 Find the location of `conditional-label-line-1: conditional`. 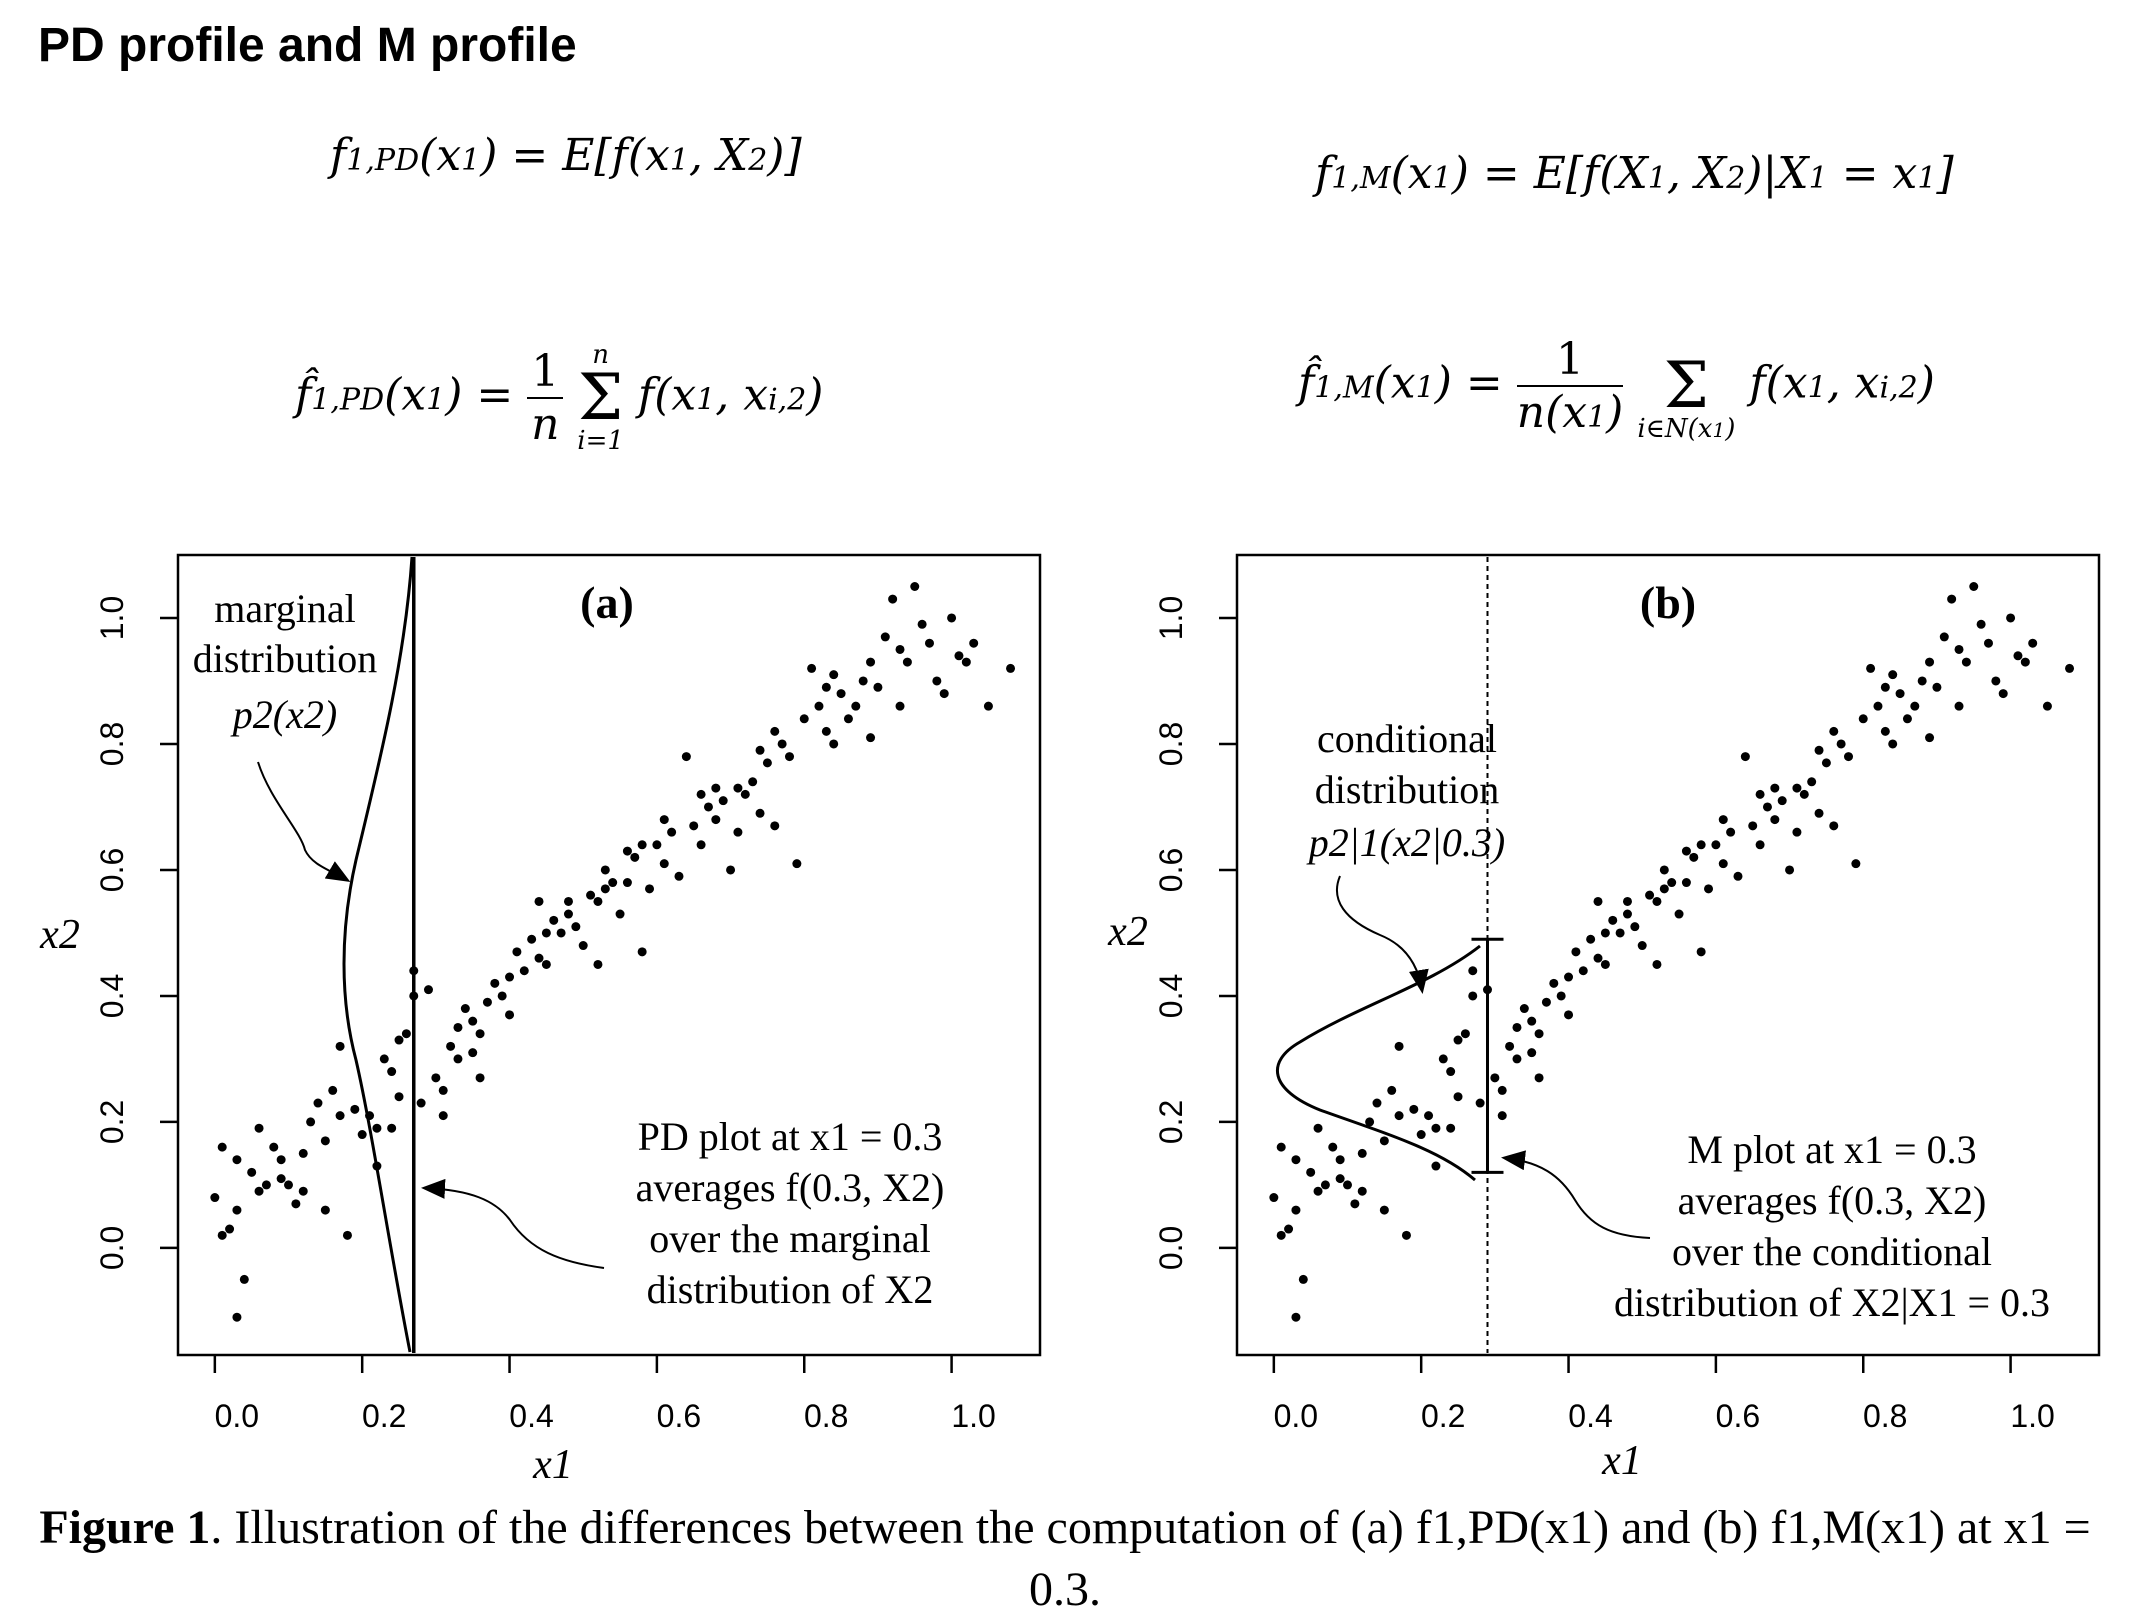

conditional-label-line-1: conditional is located at coordinates (1407, 738).